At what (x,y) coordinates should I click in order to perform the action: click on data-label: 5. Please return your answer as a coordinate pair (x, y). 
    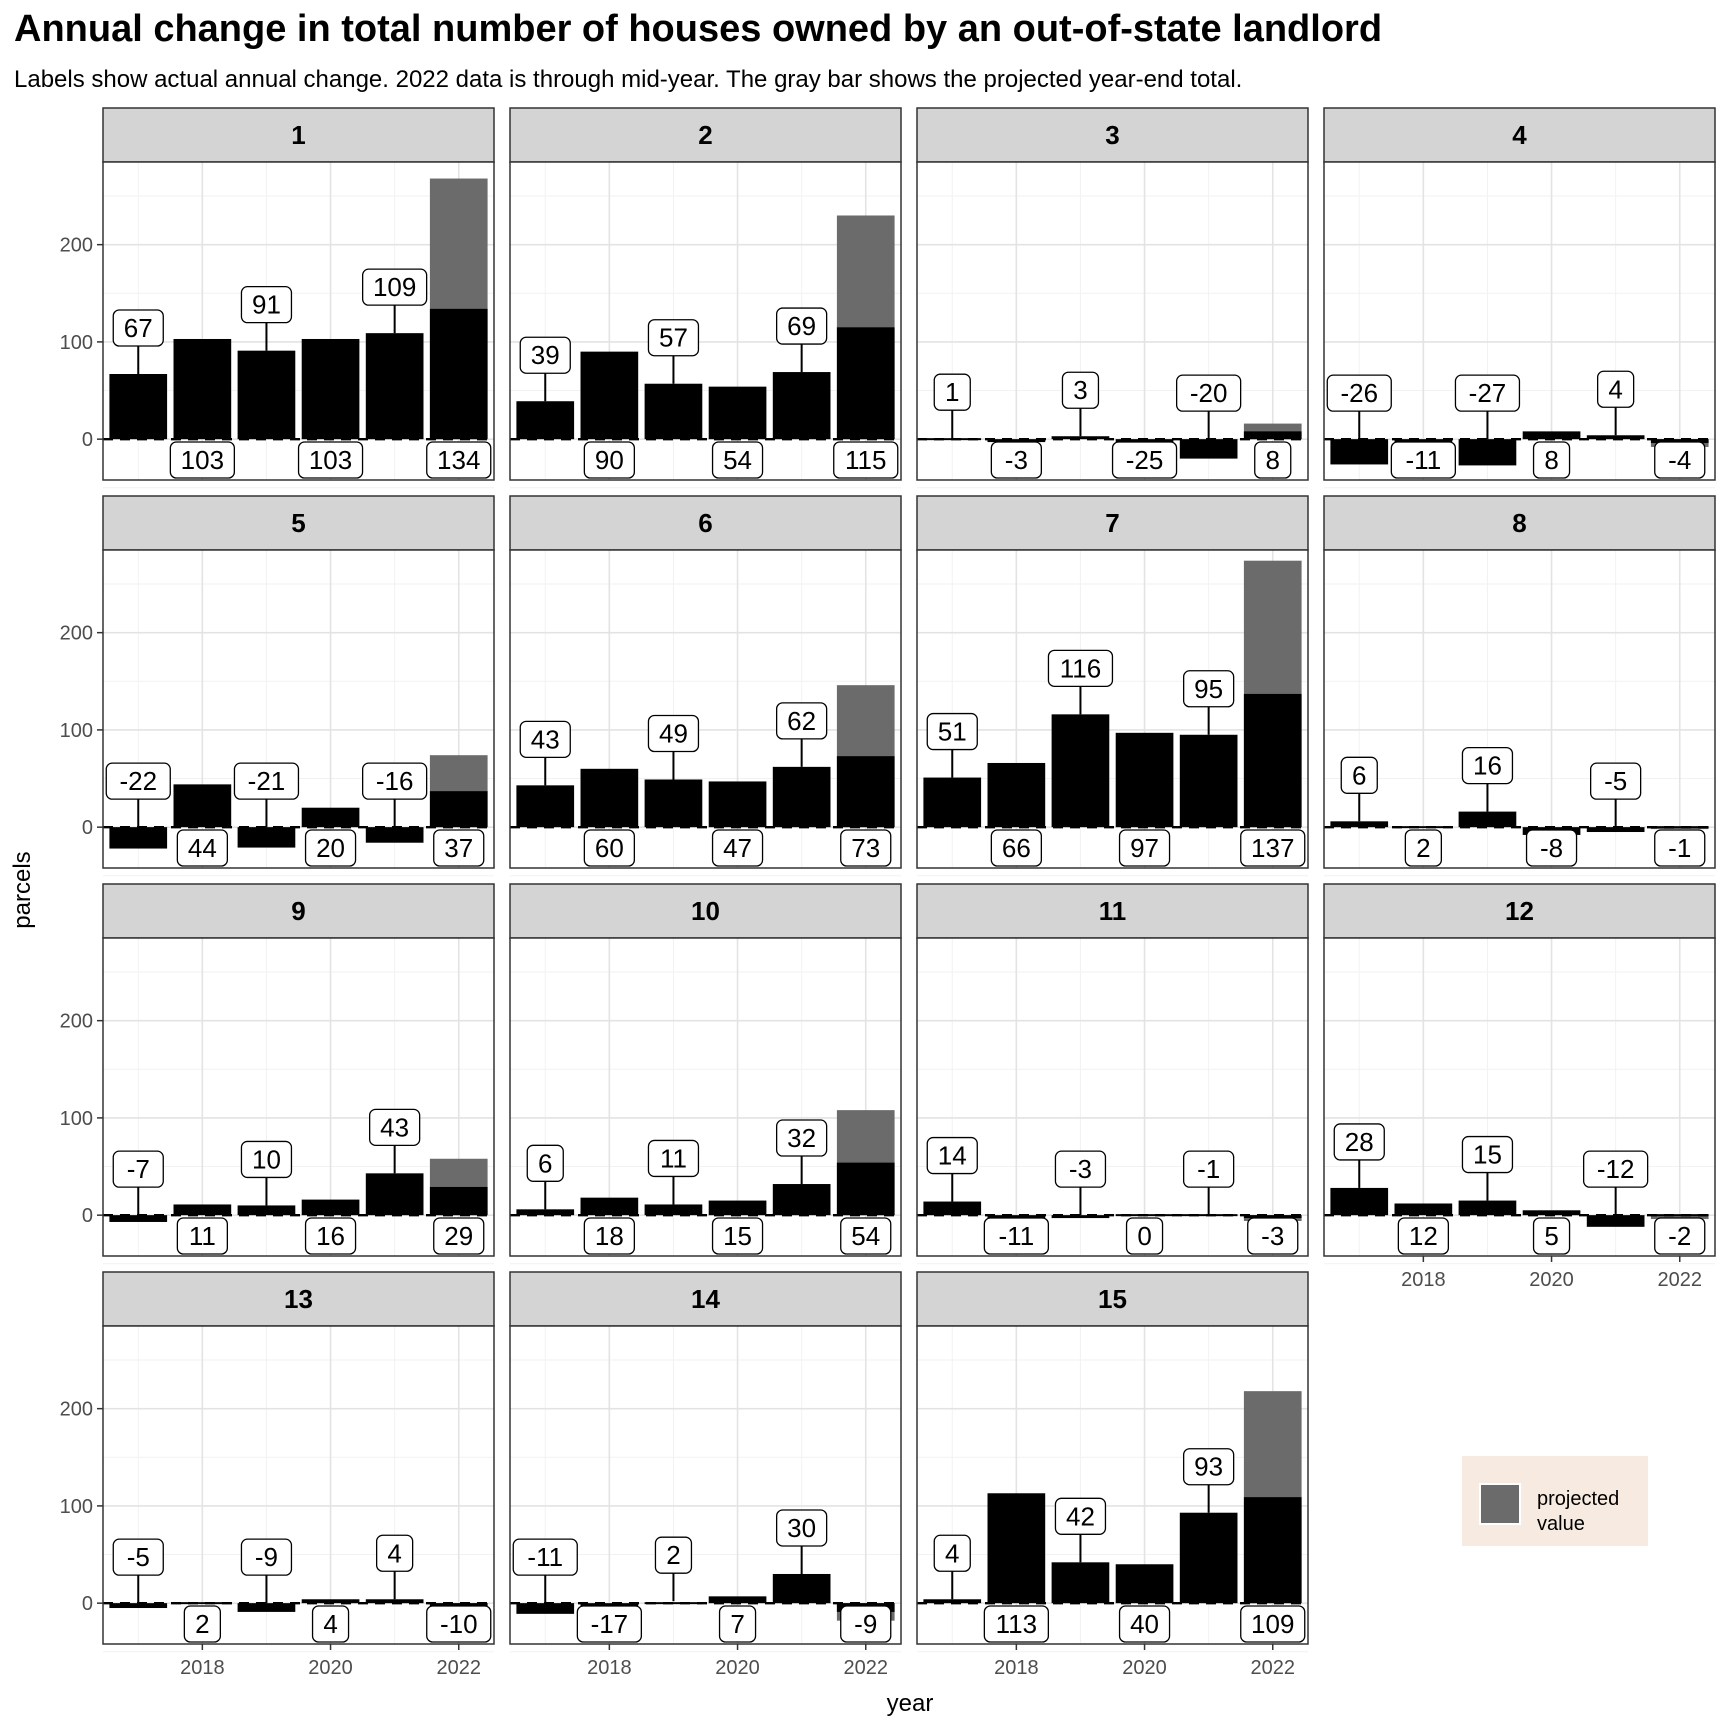
    Looking at the image, I should click on (1551, 1236).